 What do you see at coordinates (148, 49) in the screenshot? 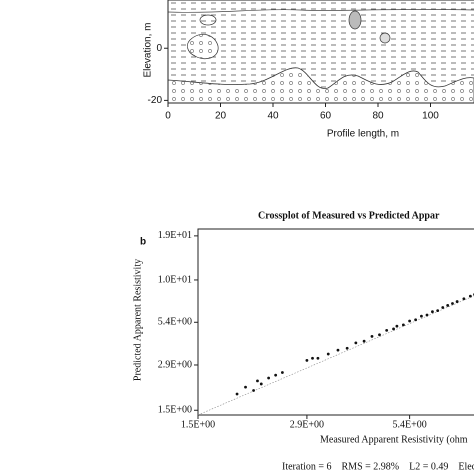
I see `y-axis-label: Elevation, m` at bounding box center [148, 49].